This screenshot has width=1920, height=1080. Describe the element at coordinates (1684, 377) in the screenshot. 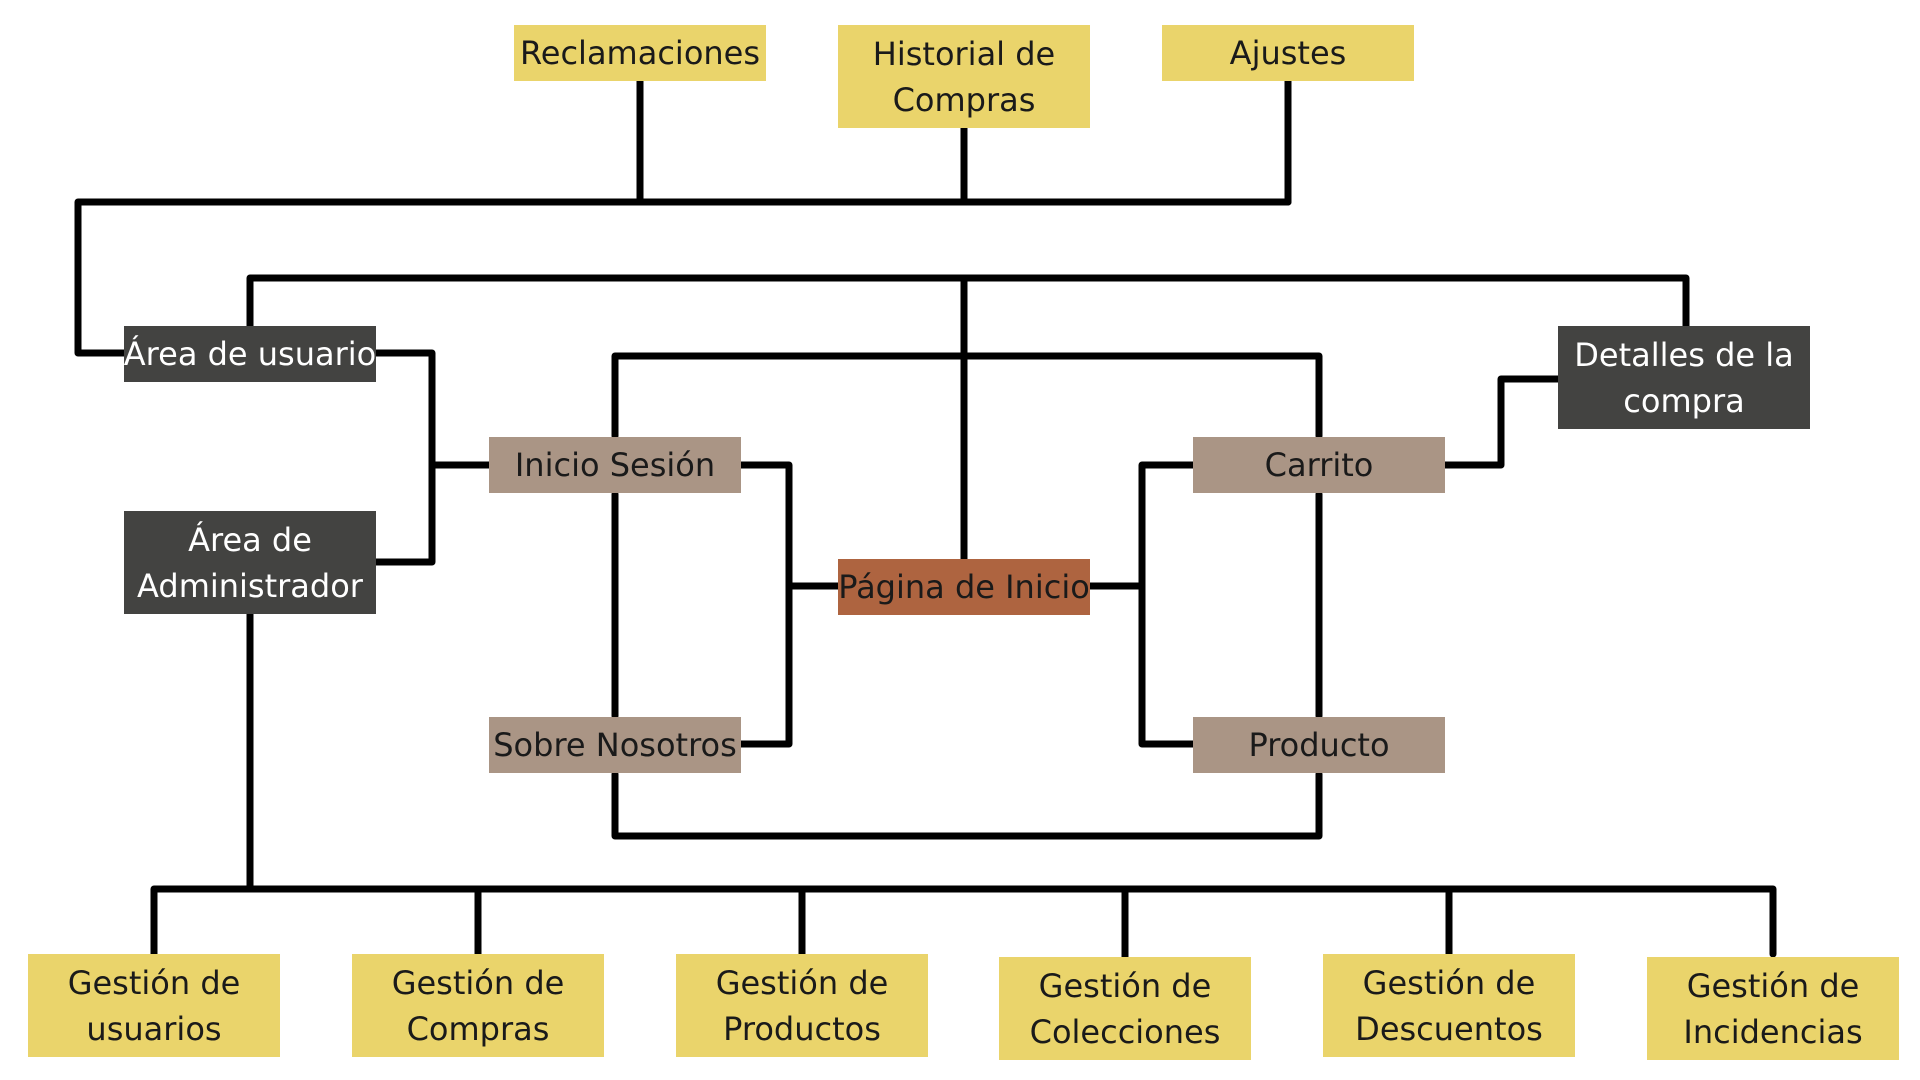

I see `node-detalles-compra: Detalles de la compra` at that location.